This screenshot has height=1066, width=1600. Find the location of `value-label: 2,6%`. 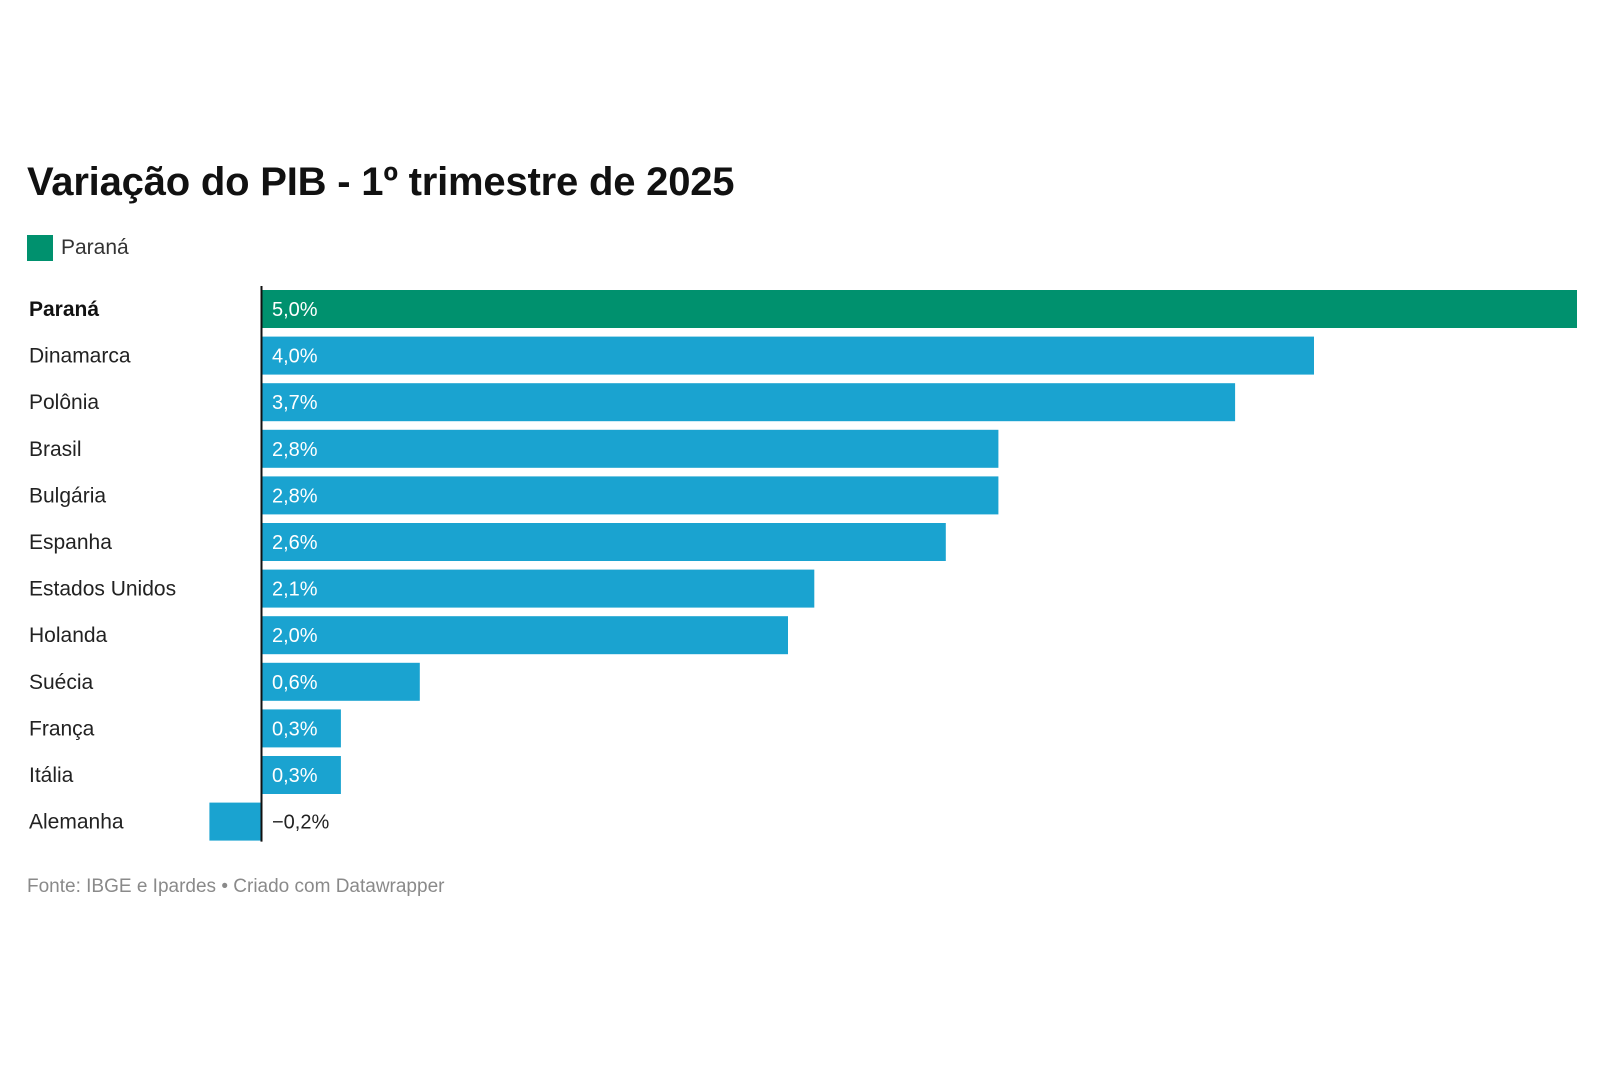

value-label: 2,6% is located at coordinates (295, 543).